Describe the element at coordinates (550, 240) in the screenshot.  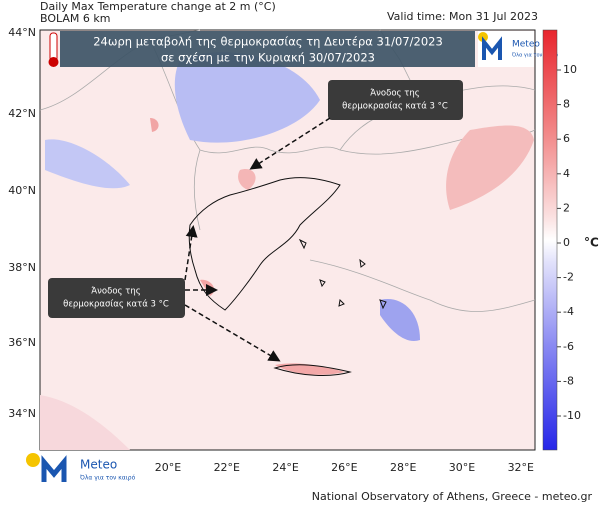
I see `colorbar` at that location.